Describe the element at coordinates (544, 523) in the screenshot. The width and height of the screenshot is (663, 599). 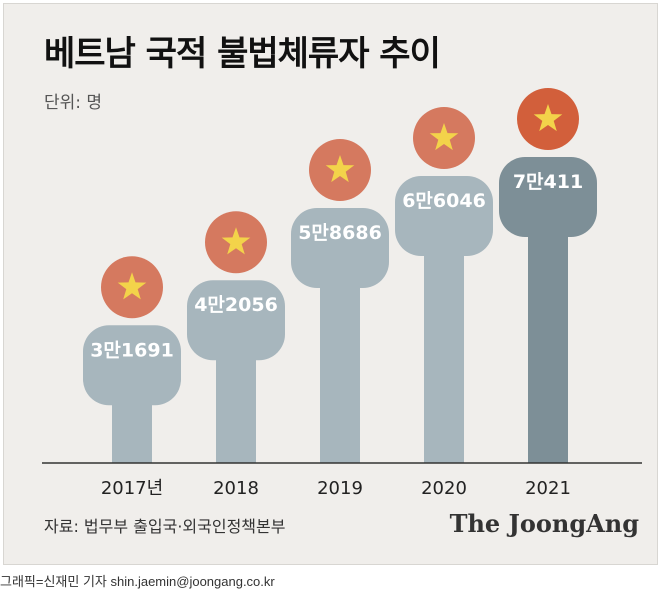
I see `brand-logo: The JoongAng` at that location.